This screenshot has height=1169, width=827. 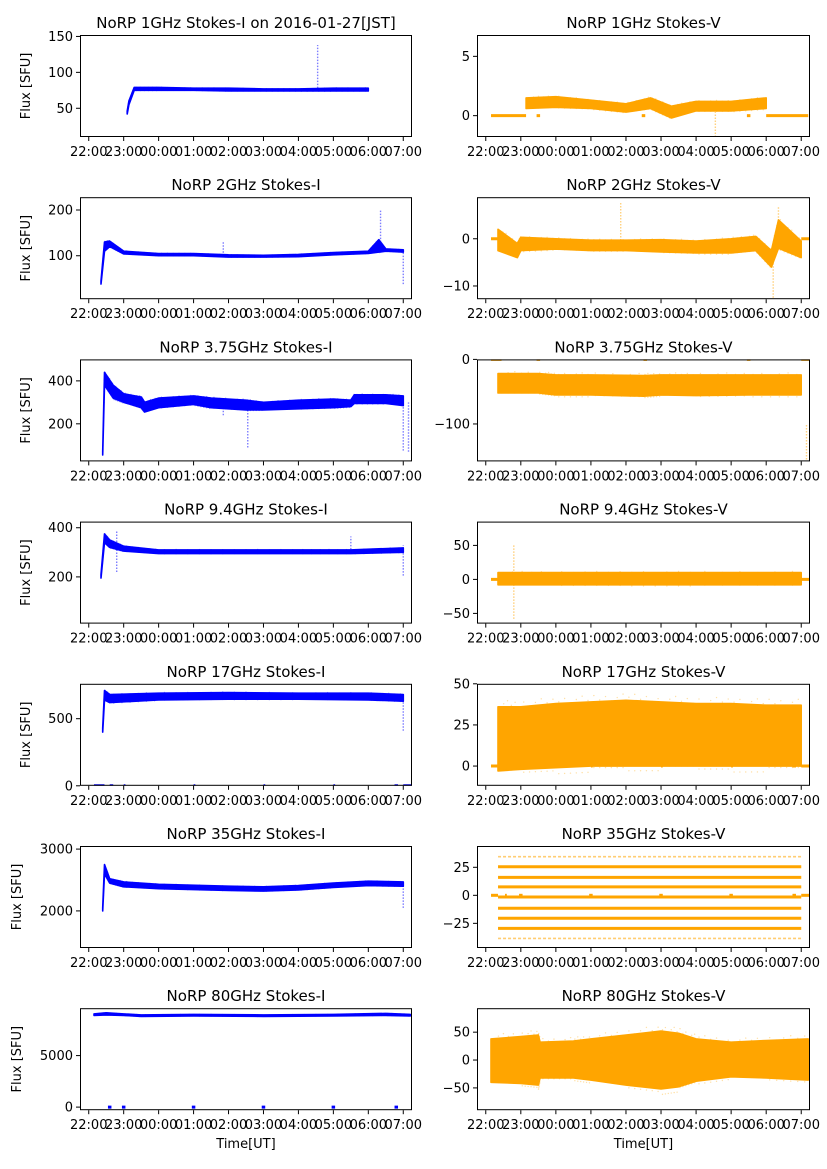 I want to click on x-tick-label: 04:00, so click(x=695, y=476).